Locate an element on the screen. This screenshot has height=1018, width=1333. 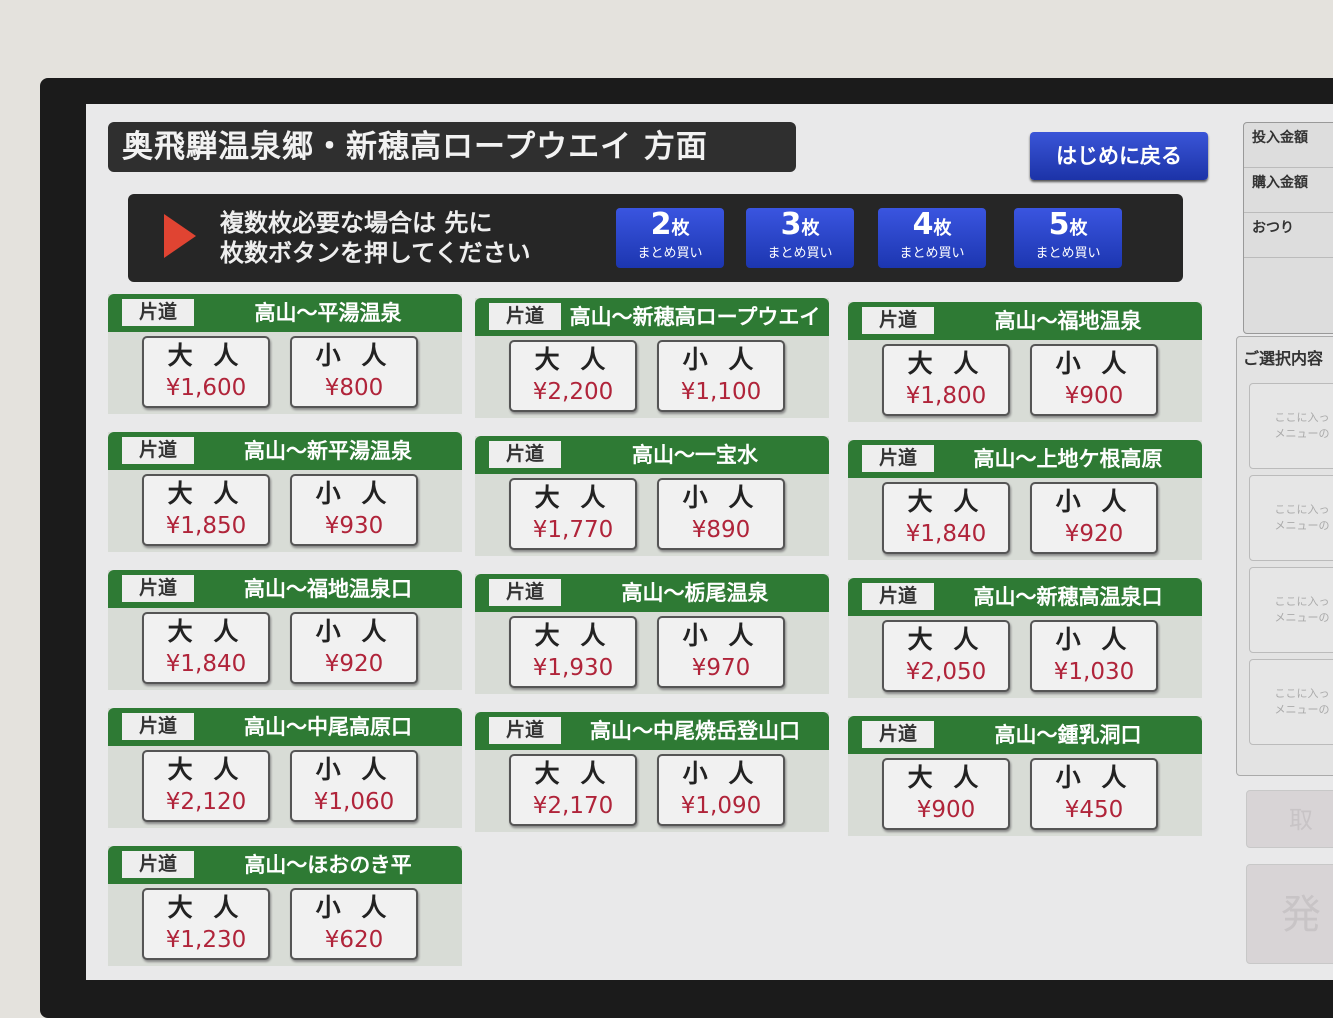
child-ticket-button: 小 人 ¥900 is located at coordinates (1094, 380).